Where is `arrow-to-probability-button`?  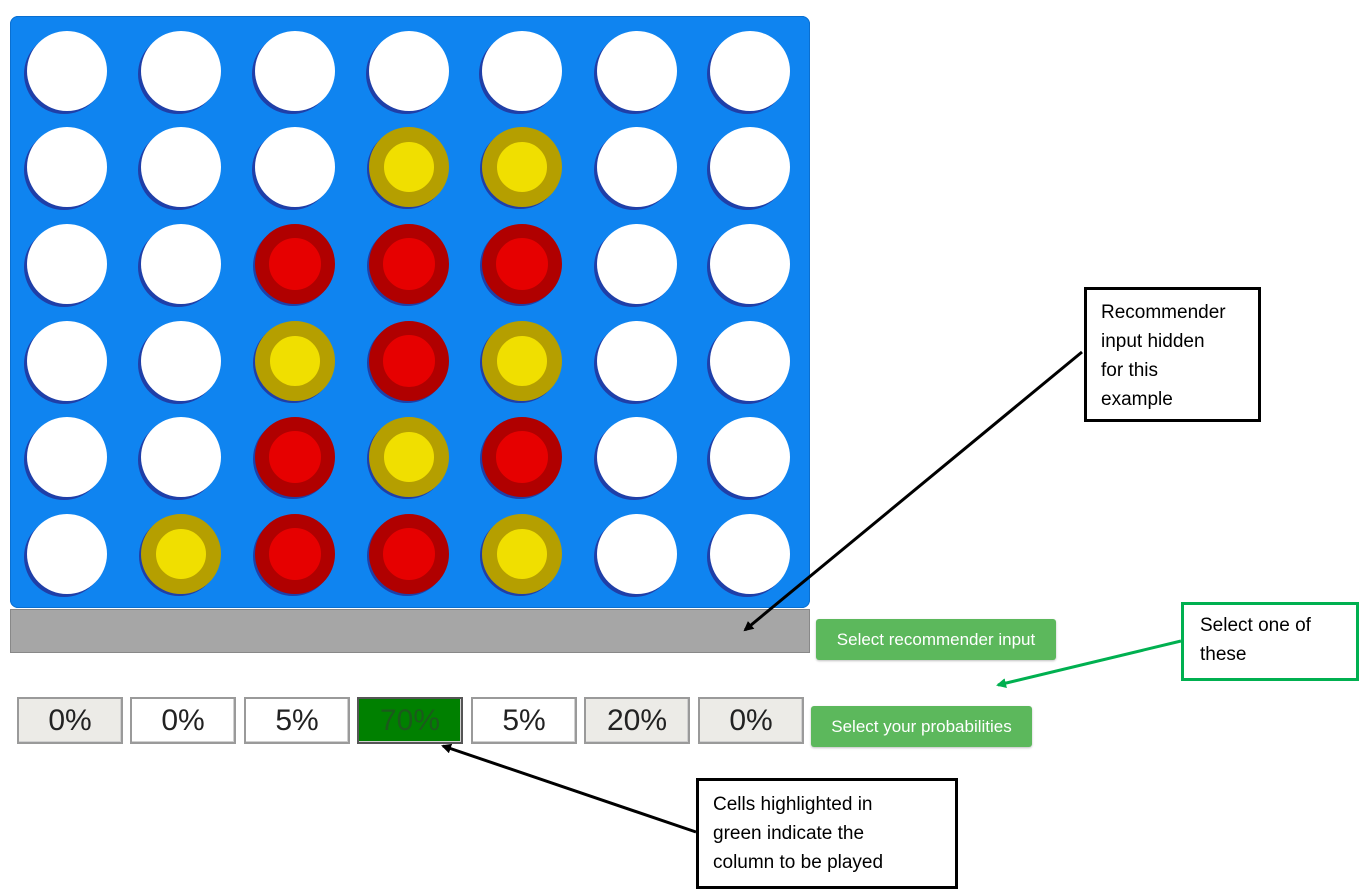
arrow-to-probability-button is located at coordinates (1089, 663).